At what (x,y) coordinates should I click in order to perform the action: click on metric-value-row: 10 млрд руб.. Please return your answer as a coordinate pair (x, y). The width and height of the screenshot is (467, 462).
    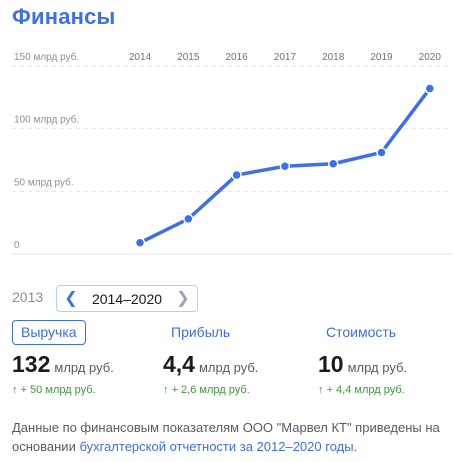
    Looking at the image, I should click on (362, 364).